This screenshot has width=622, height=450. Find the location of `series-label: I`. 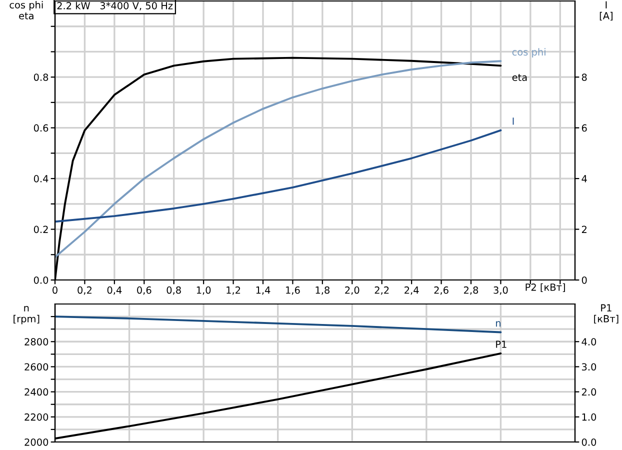

series-label: I is located at coordinates (513, 121).